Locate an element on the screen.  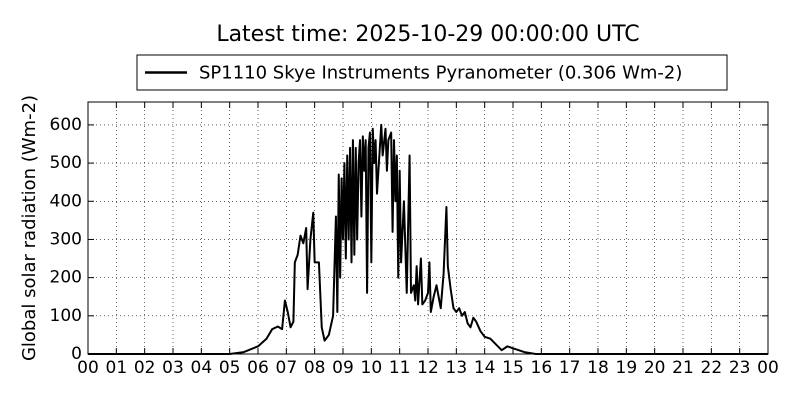
x-tick-label: 20 is located at coordinates (655, 368).